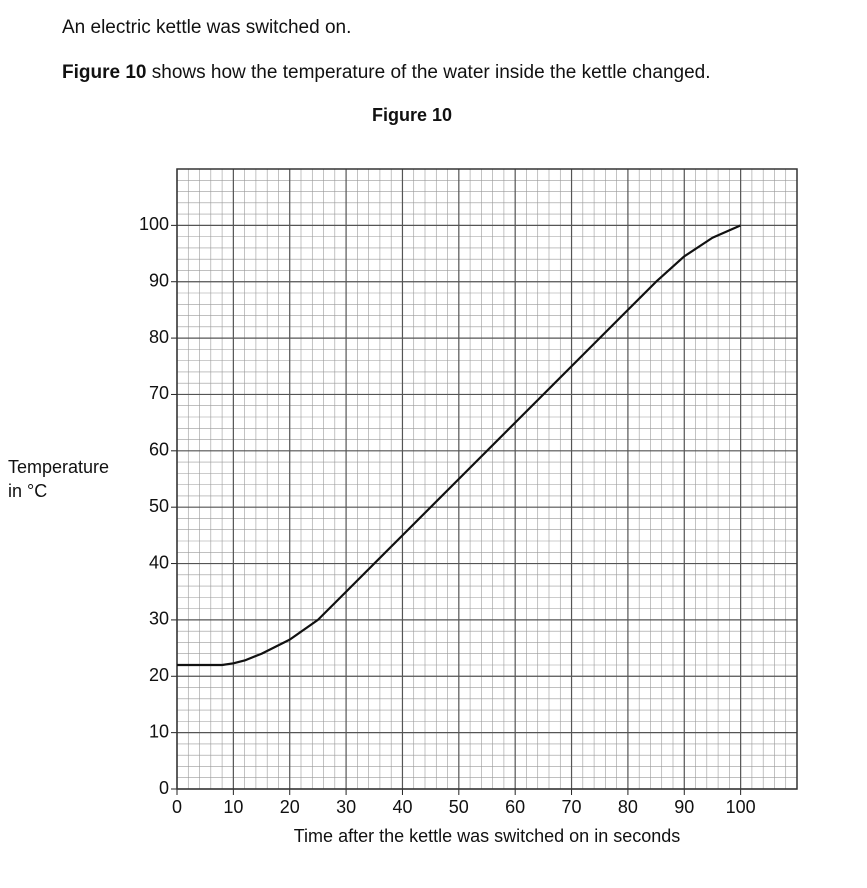 Image resolution: width=867 pixels, height=888 pixels. What do you see at coordinates (684, 807) in the screenshot?
I see `x-tick-label: 90` at bounding box center [684, 807].